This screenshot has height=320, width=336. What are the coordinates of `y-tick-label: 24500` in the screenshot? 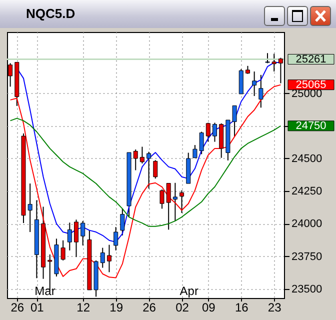 It's located at (307, 158).